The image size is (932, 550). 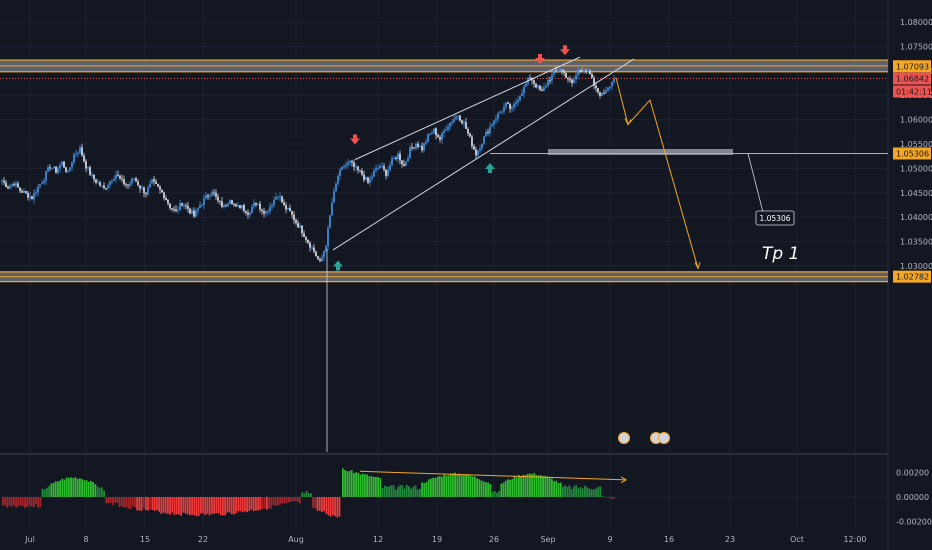 I want to click on price-tick-label: 1.05500, so click(x=916, y=144).